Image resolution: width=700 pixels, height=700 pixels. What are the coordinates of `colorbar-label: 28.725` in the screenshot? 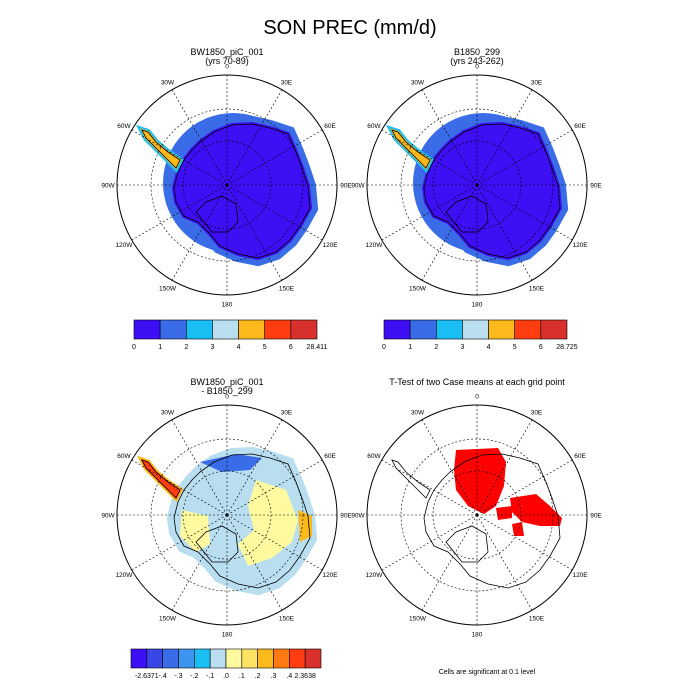 It's located at (567, 347).